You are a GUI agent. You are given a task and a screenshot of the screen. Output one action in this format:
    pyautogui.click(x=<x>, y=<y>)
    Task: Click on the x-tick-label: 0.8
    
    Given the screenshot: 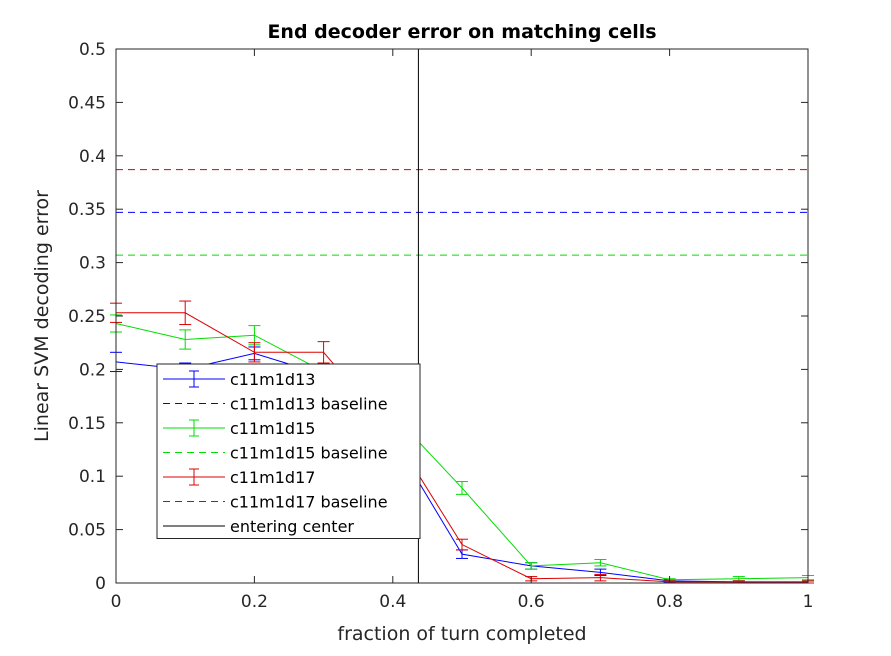 What is the action you would take?
    pyautogui.click(x=669, y=602)
    